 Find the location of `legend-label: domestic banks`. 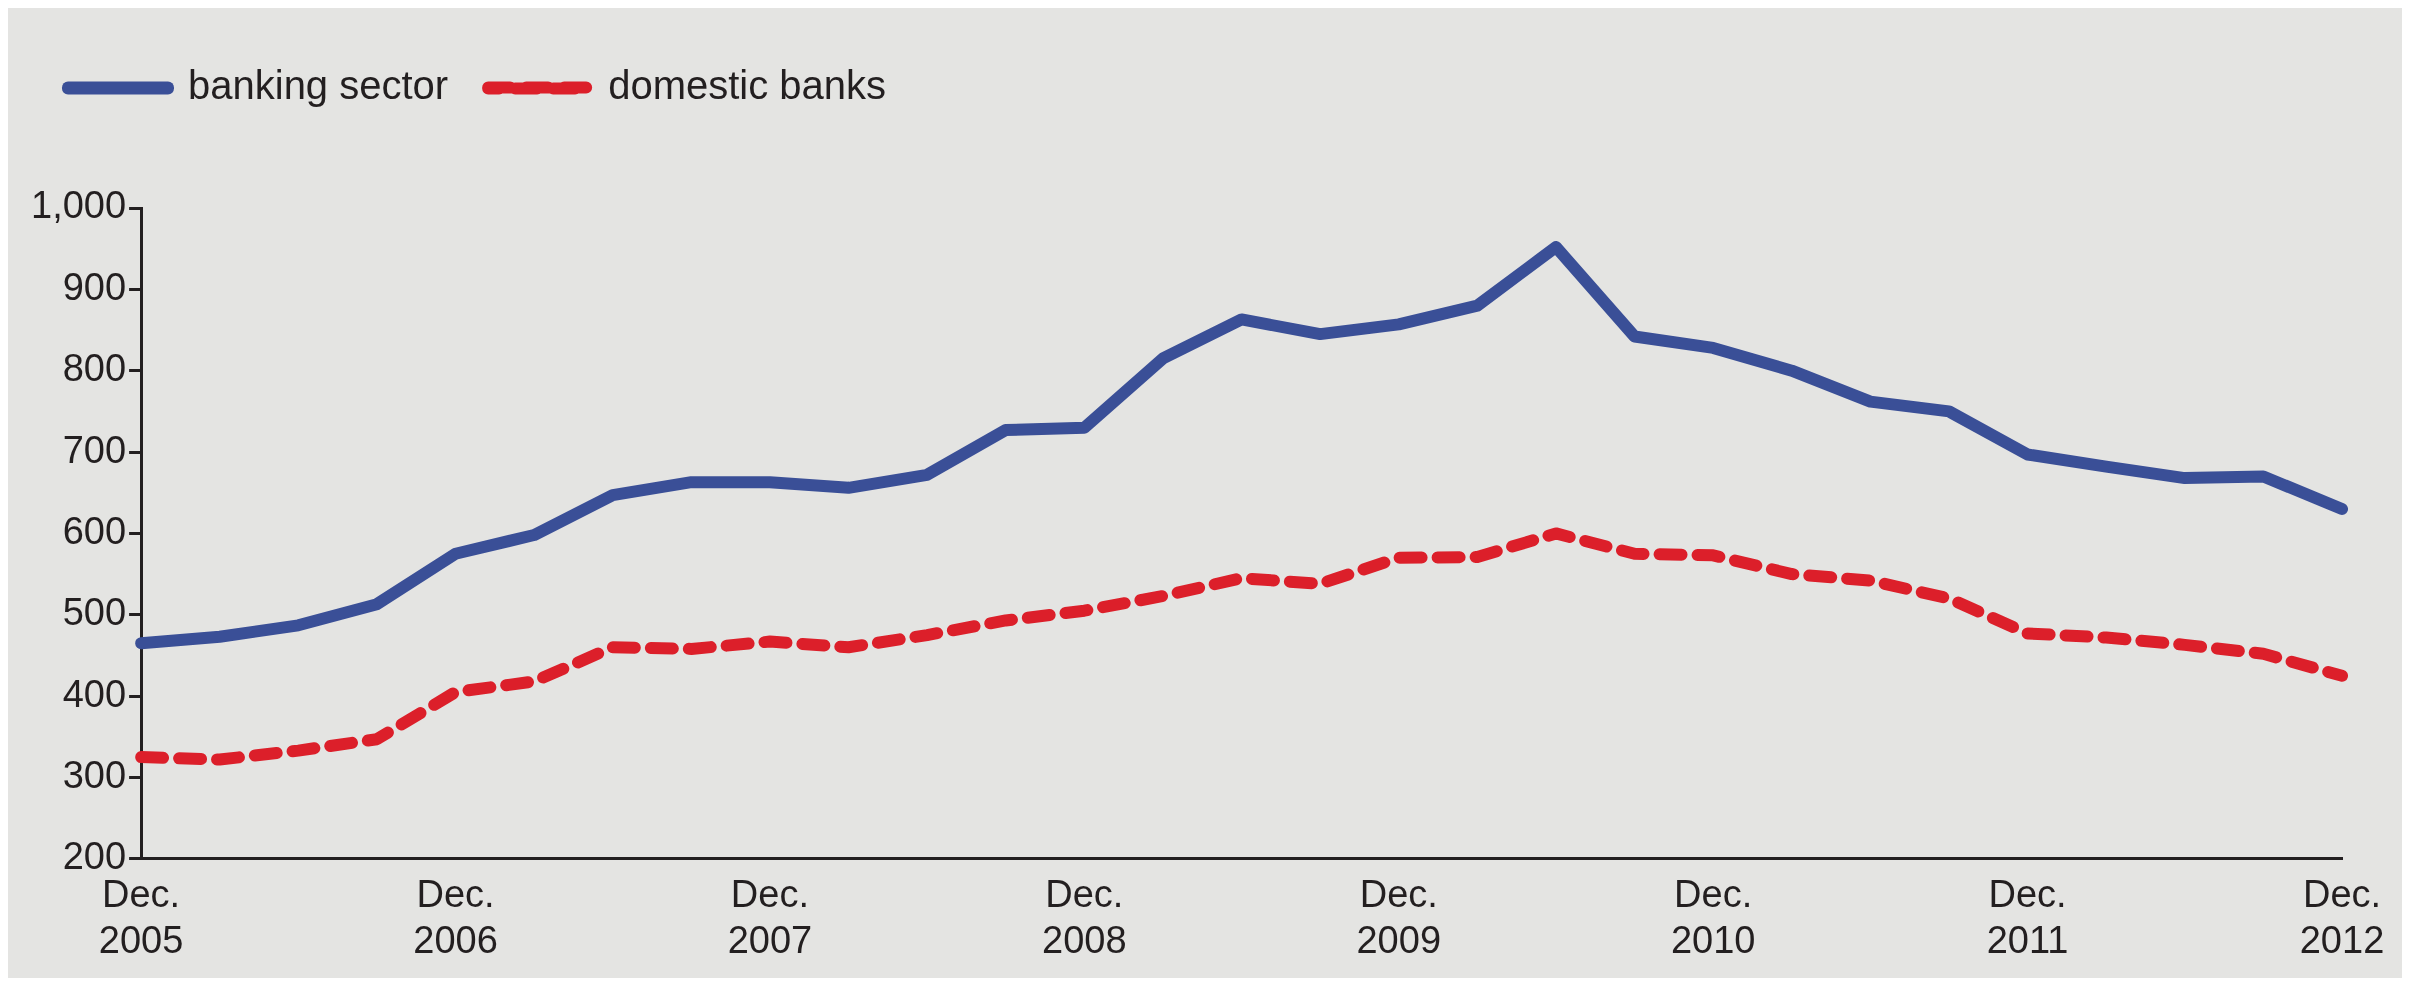

legend-label: domestic banks is located at coordinates (747, 85).